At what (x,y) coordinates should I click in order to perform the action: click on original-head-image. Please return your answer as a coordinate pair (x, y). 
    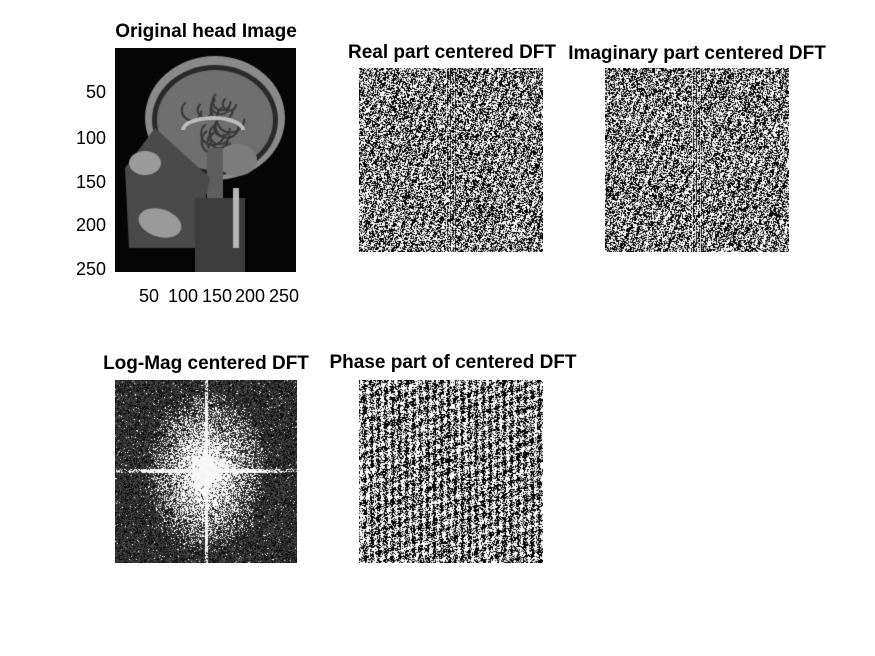
    Looking at the image, I should click on (205, 160).